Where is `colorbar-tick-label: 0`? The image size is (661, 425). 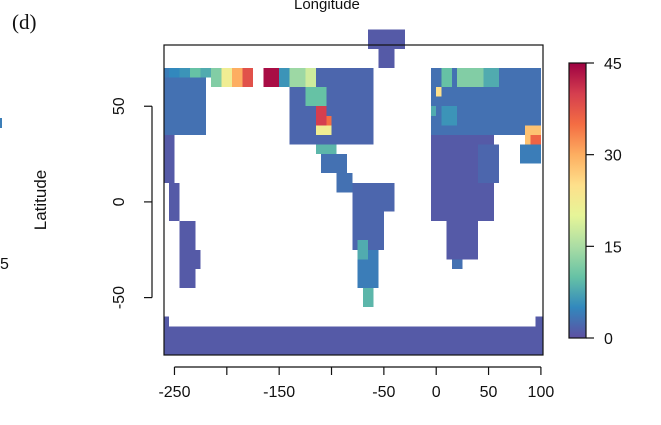
colorbar-tick-label: 0 is located at coordinates (608, 339).